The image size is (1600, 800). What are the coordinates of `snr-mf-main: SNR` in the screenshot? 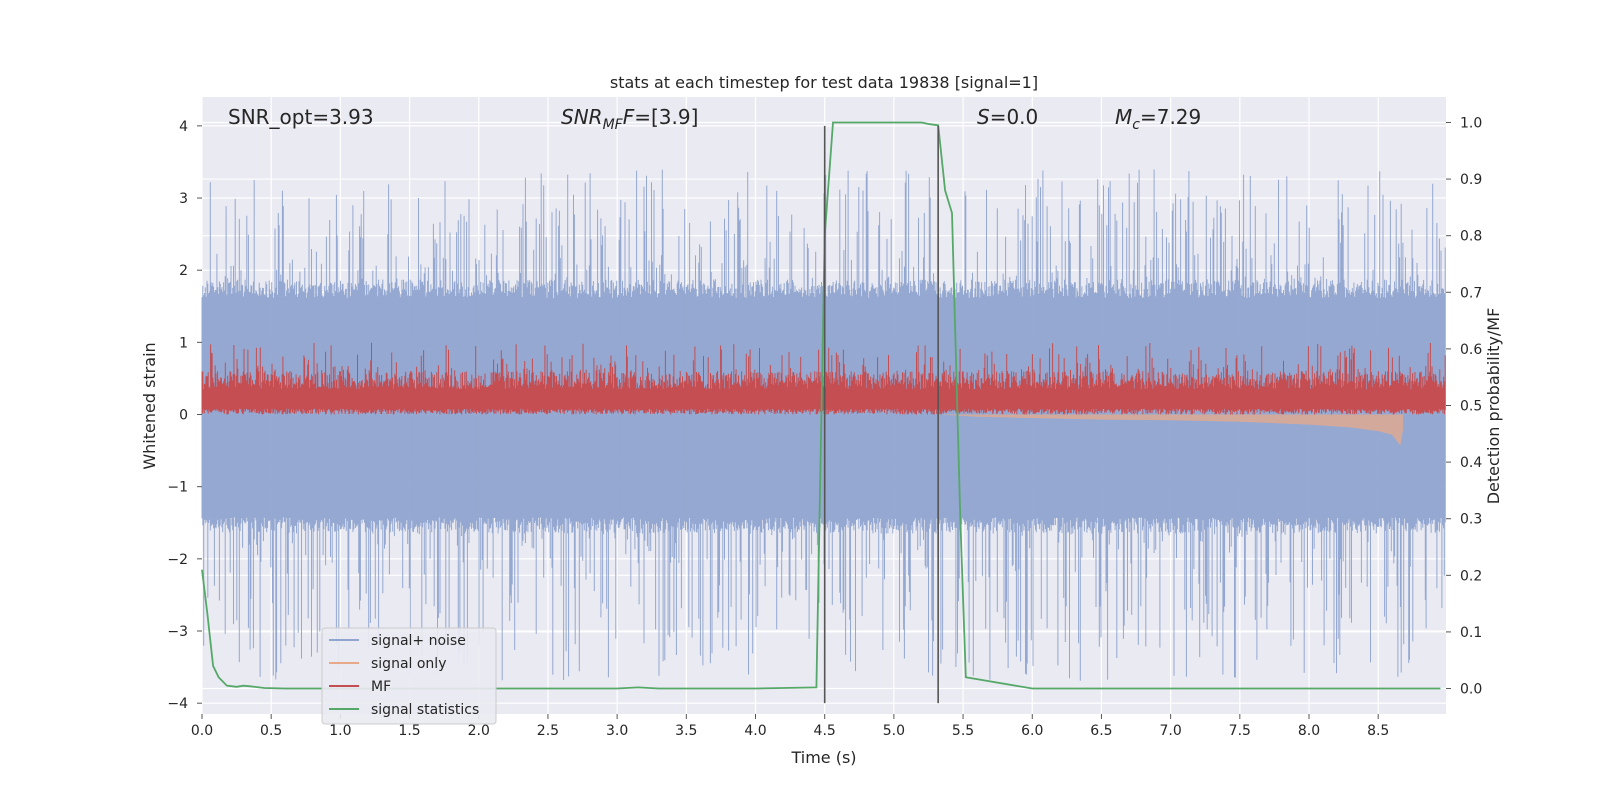 It's located at (582, 117).